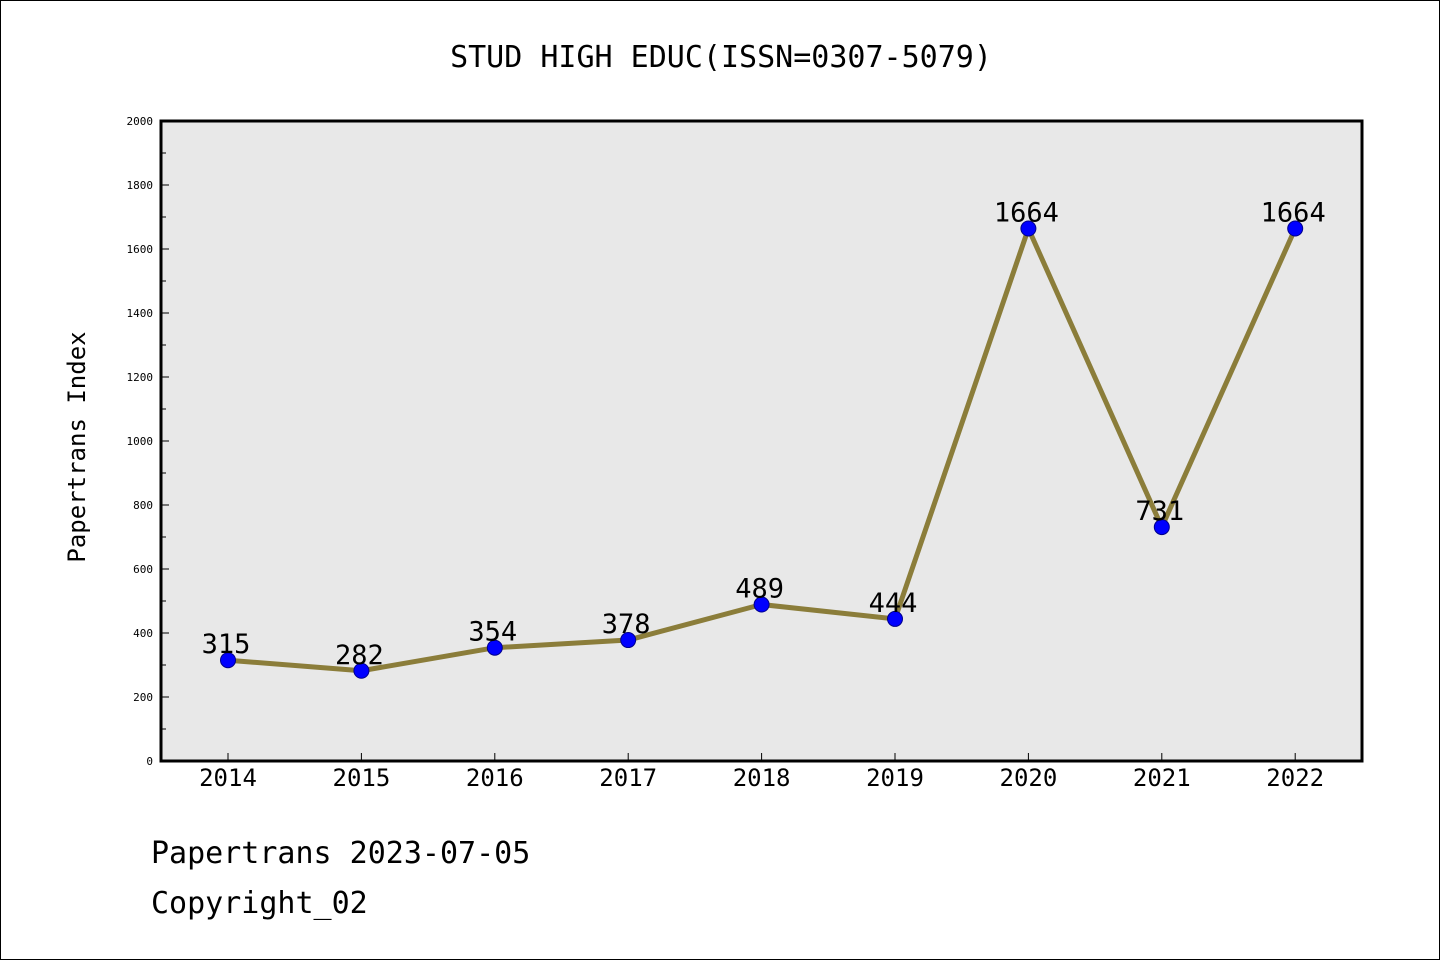 The image size is (1440, 961). I want to click on footer-date: Papertrans 2023-07-05, so click(341, 853).